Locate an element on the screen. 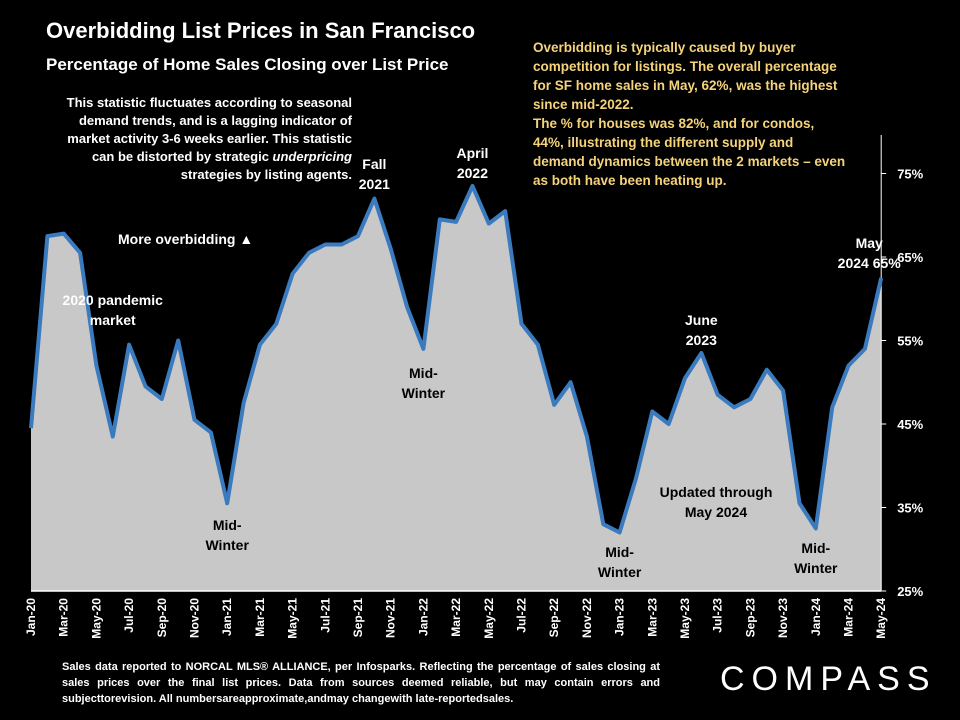 The width and height of the screenshot is (960, 720). x-tick-label: May-23 is located at coordinates (685, 618).